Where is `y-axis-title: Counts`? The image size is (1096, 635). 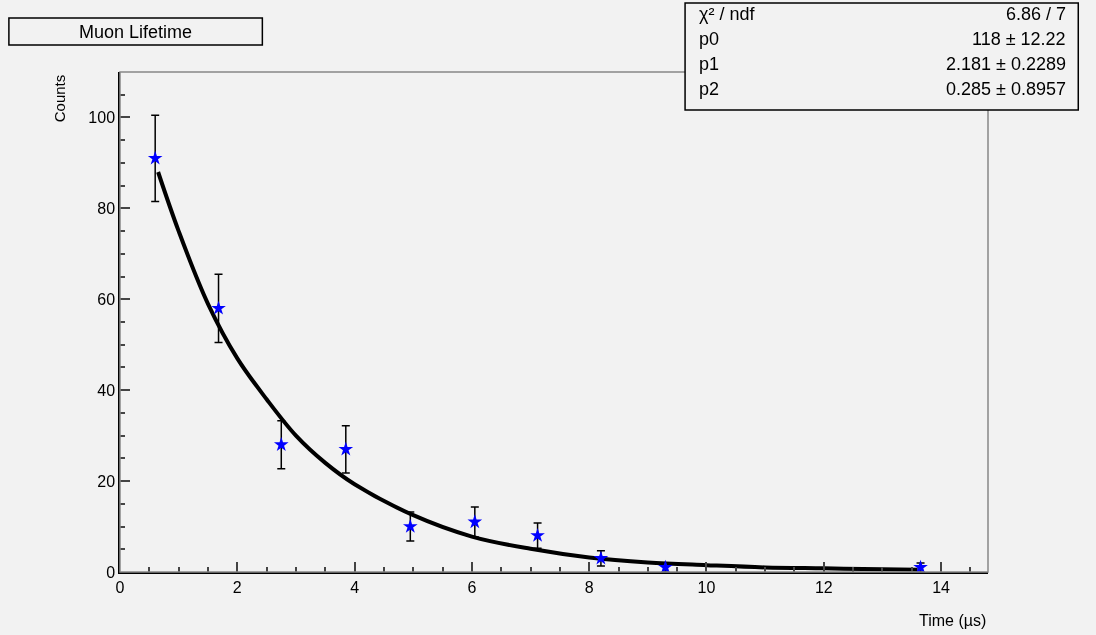 y-axis-title: Counts is located at coordinates (60, 98).